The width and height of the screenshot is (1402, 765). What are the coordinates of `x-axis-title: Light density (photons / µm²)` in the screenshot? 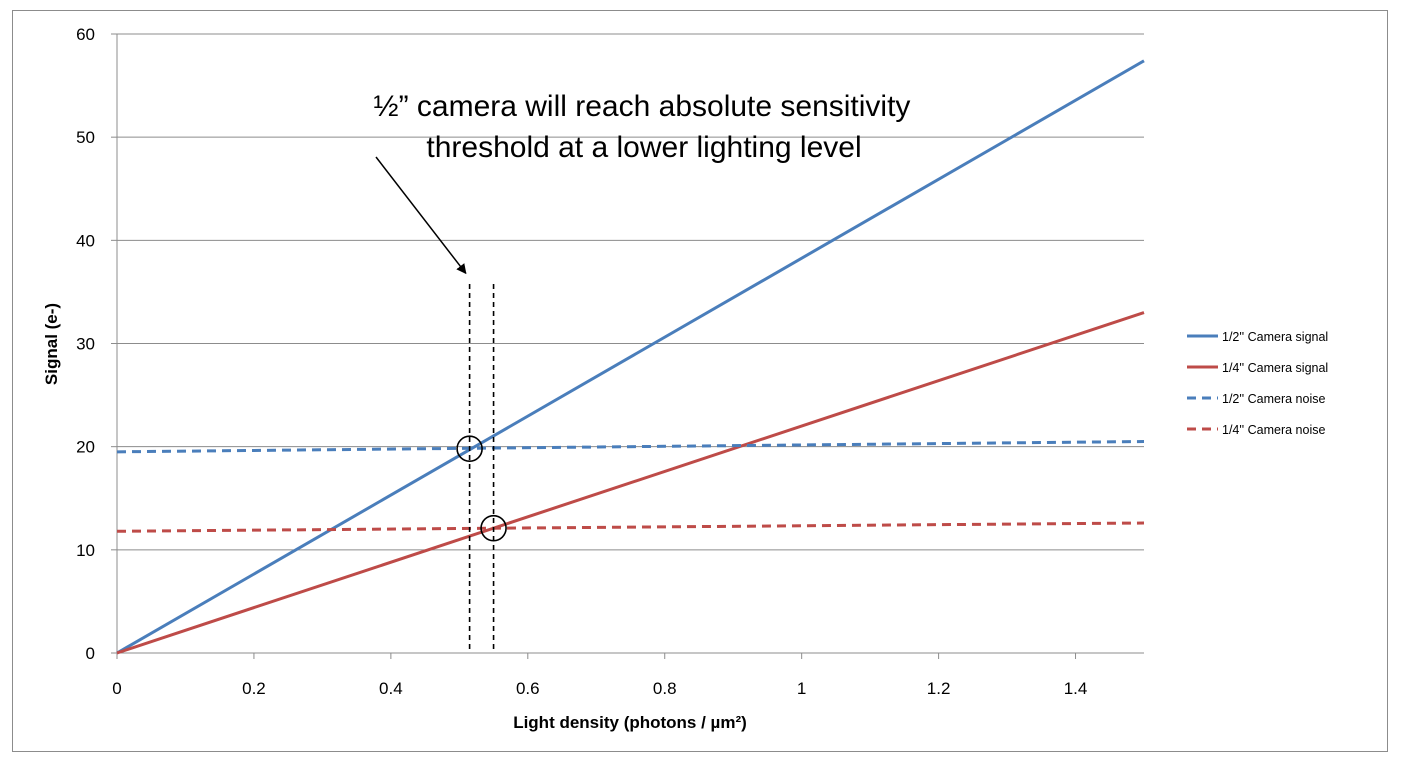 It's located at (630, 722).